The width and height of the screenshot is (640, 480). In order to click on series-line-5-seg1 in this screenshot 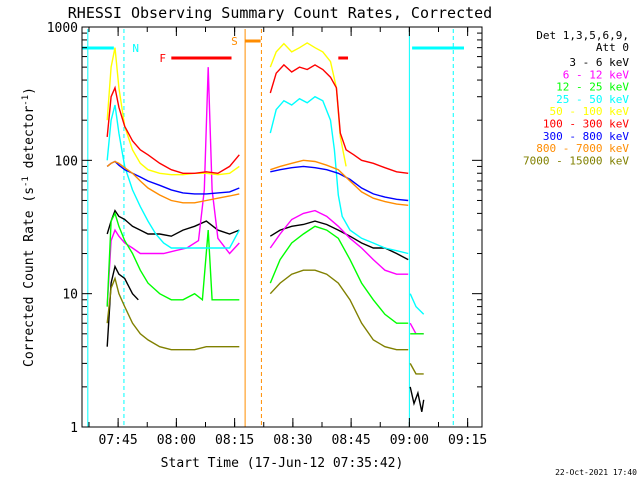, I will do `click(173, 111)`.